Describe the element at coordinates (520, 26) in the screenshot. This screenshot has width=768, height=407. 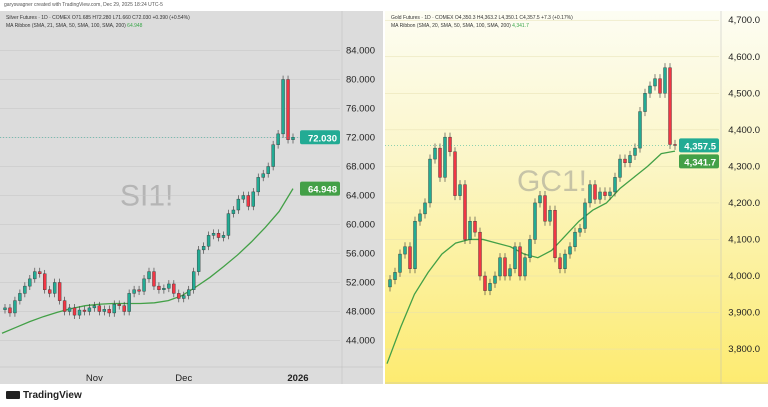
I see `gold-ma-value: 4,341.7` at that location.